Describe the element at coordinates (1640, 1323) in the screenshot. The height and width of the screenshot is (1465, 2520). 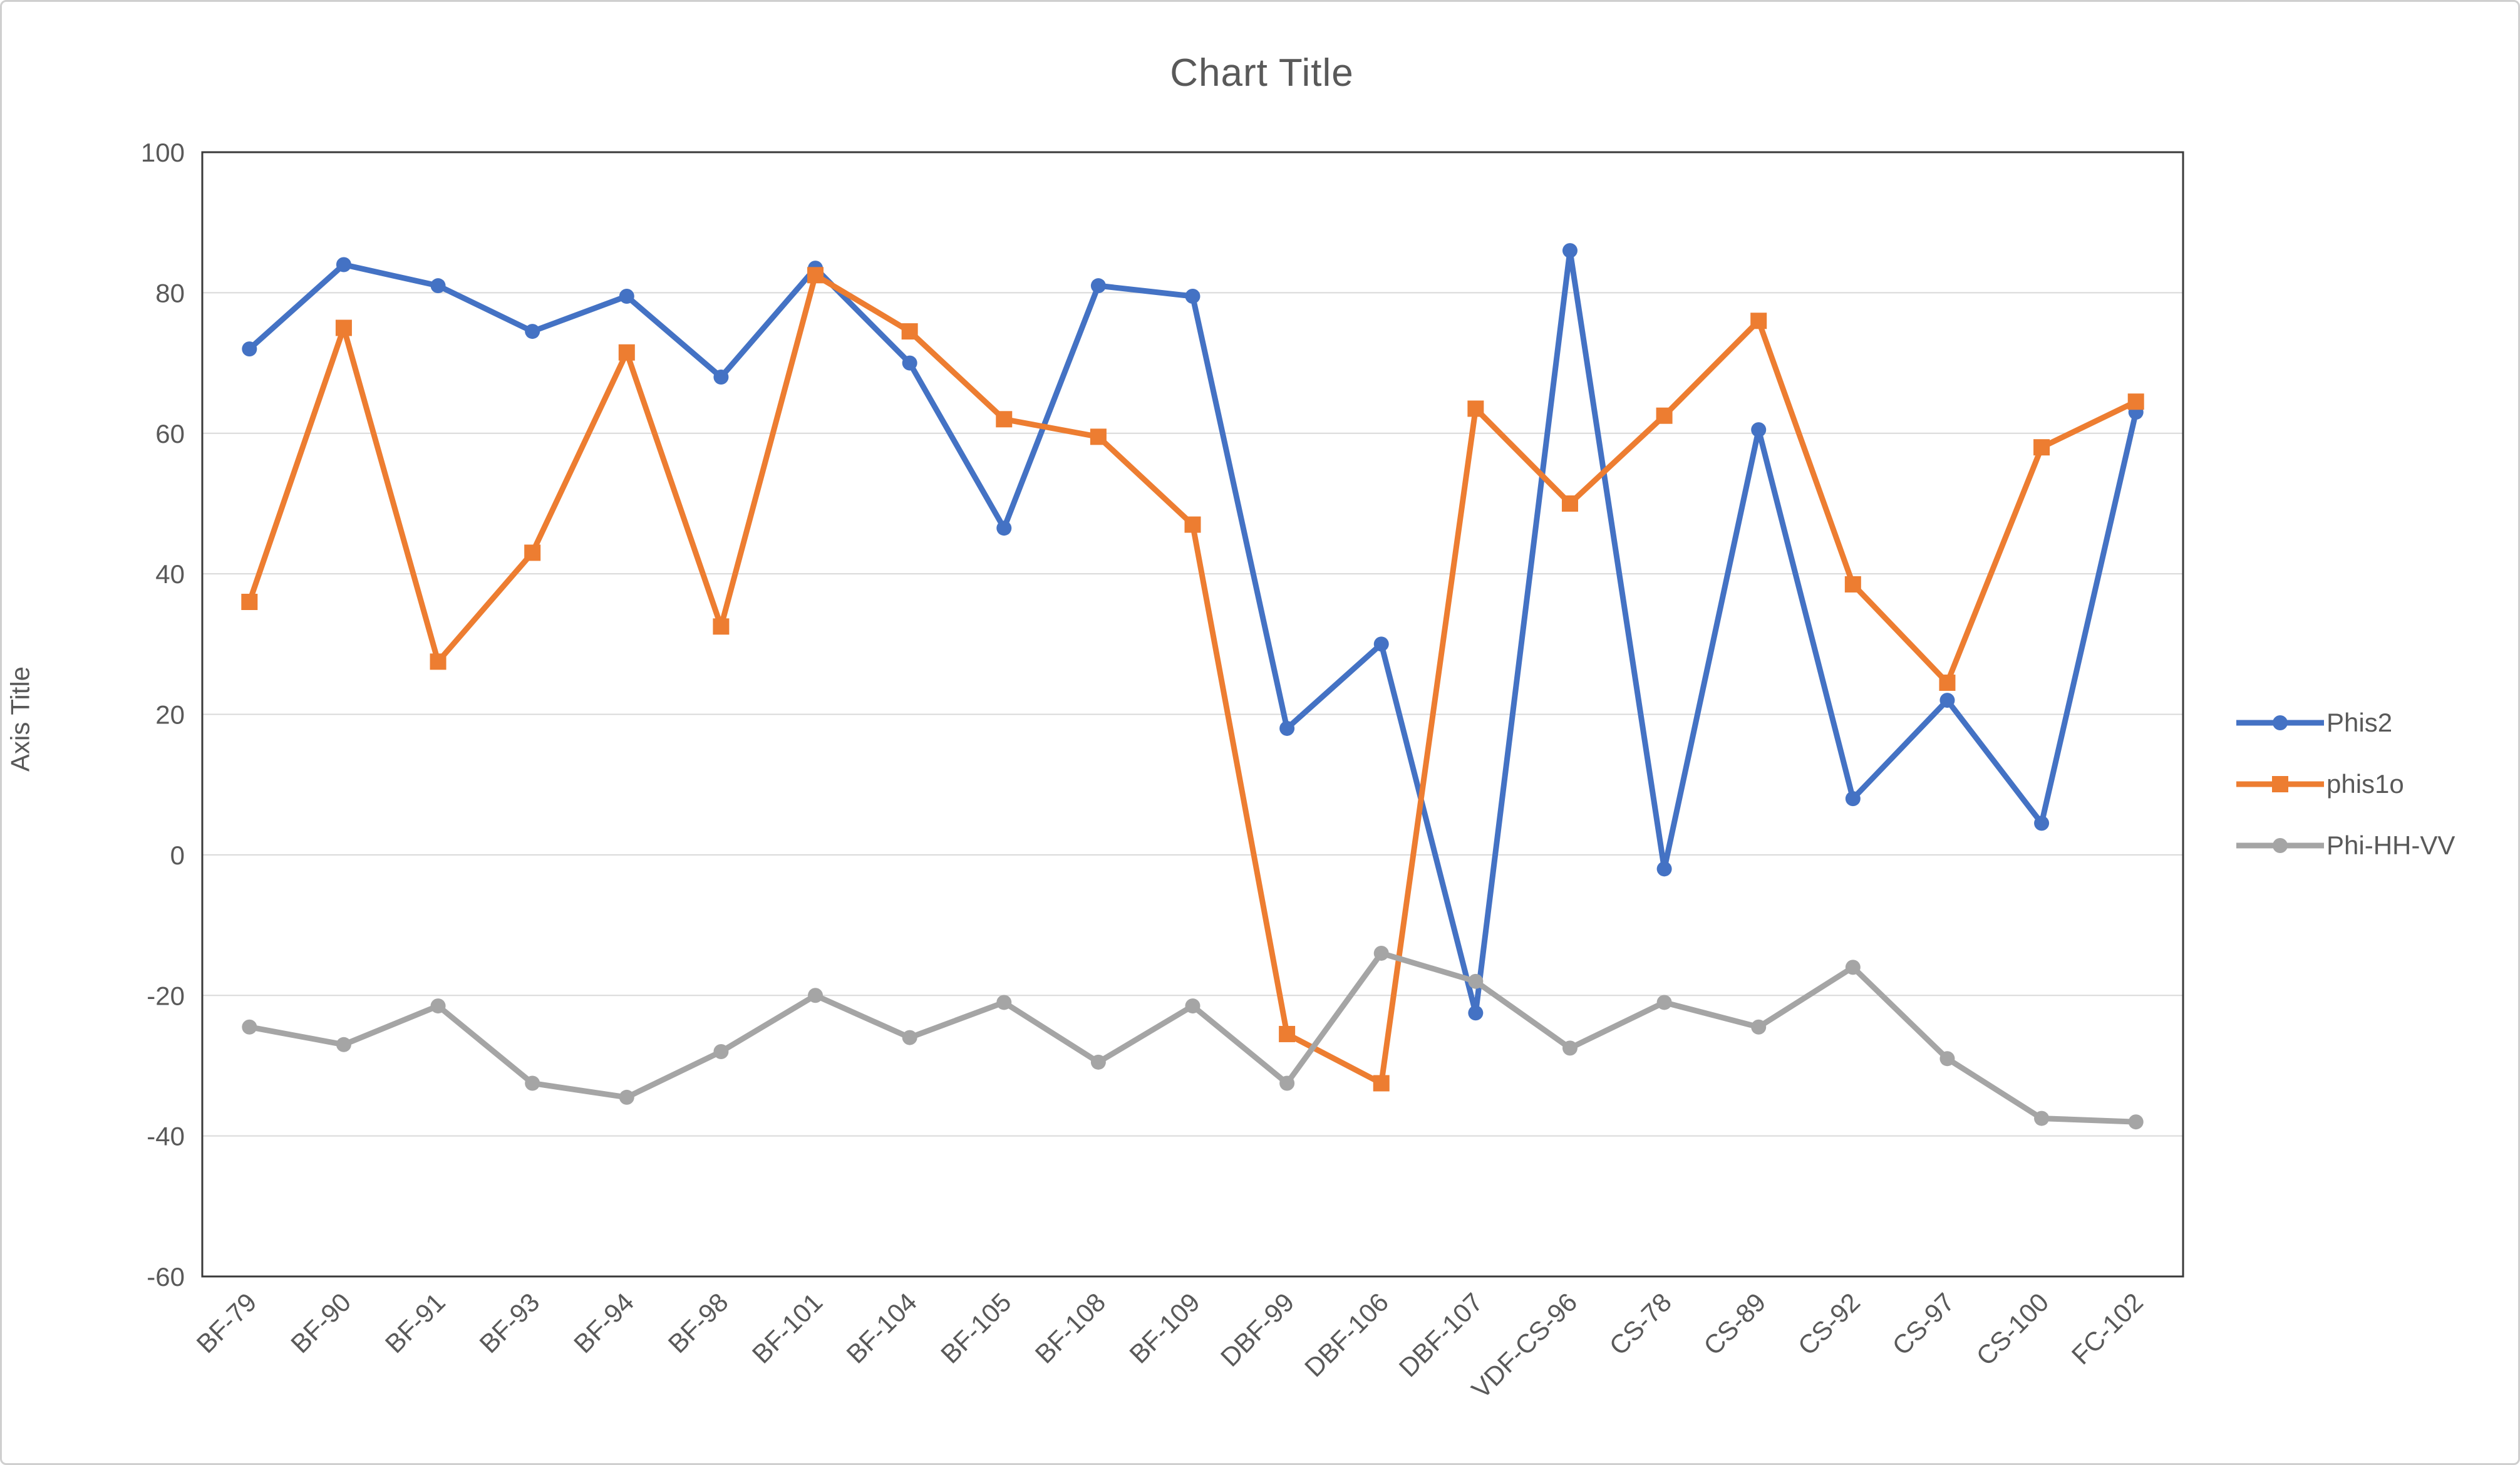
I see `x-tick-label: CS-78` at that location.